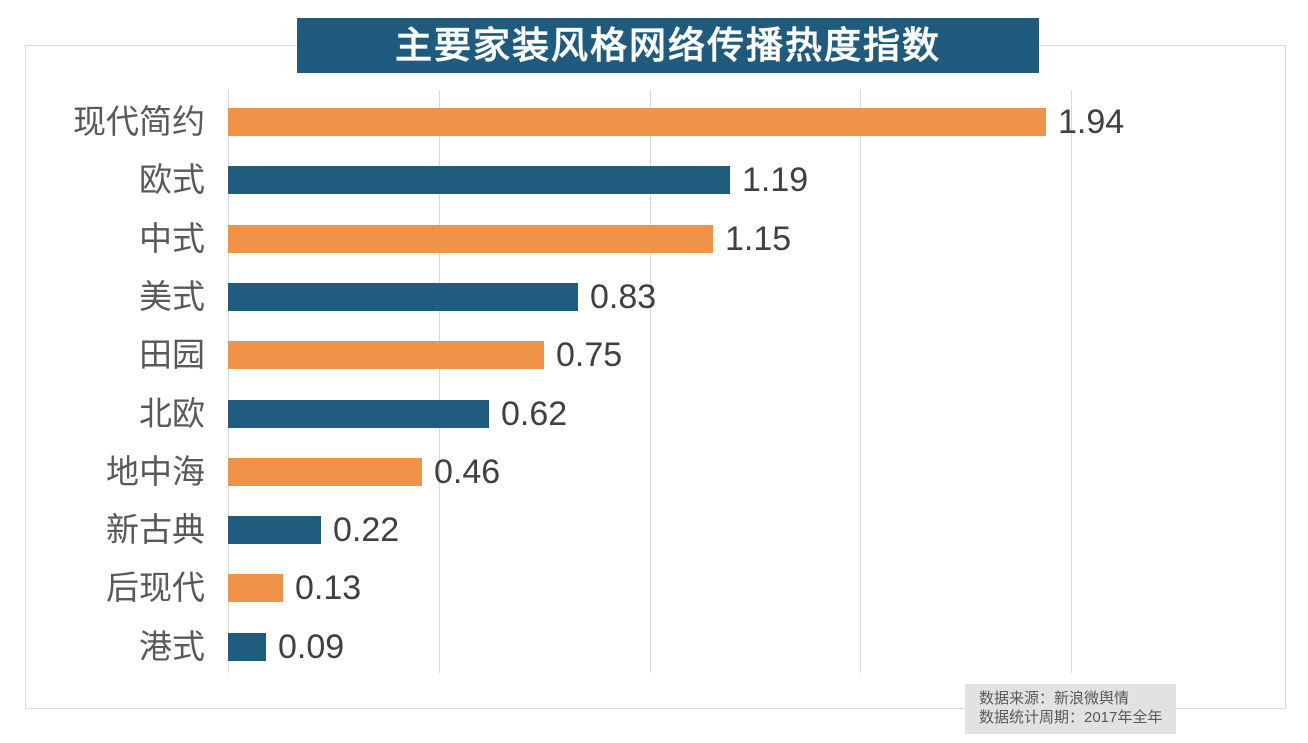 The height and width of the screenshot is (743, 1308). What do you see at coordinates (172, 180) in the screenshot?
I see `category-label: 欧式` at bounding box center [172, 180].